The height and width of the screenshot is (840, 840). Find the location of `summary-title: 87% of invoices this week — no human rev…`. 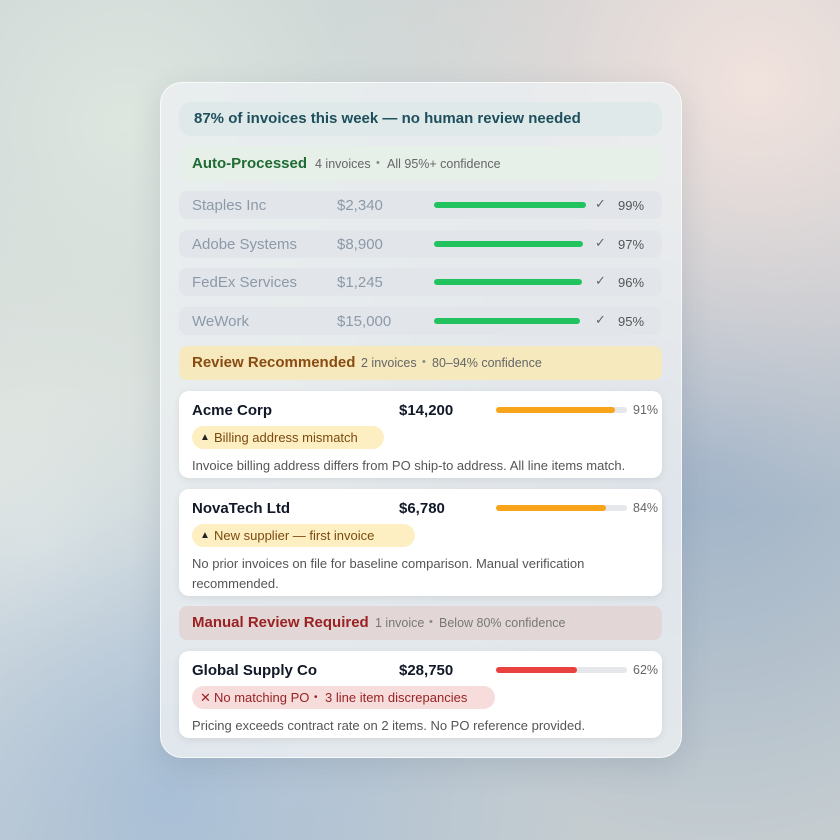

summary-title: 87% of invoices this week — no human rev… is located at coordinates (387, 118).